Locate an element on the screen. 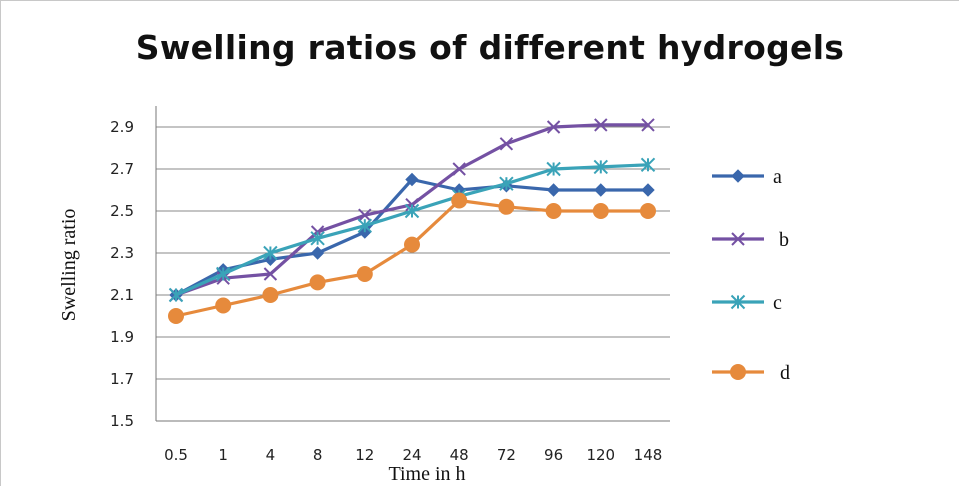 The height and width of the screenshot is (486, 959). legend-label: d is located at coordinates (785, 373).